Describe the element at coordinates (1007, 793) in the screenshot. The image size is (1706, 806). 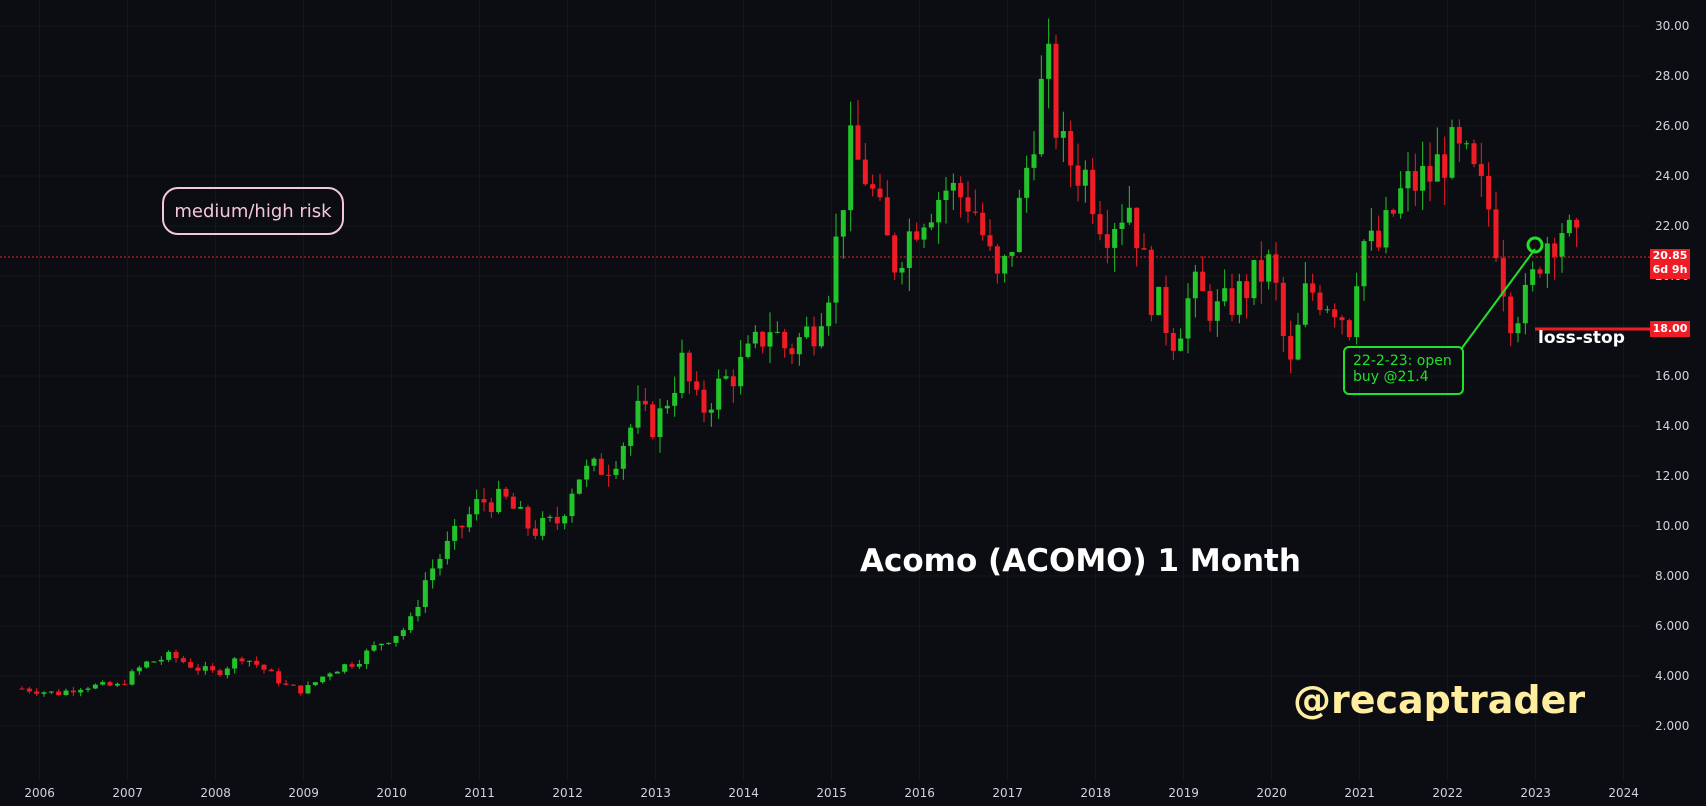
I see `x-tick-label: 2017` at that location.